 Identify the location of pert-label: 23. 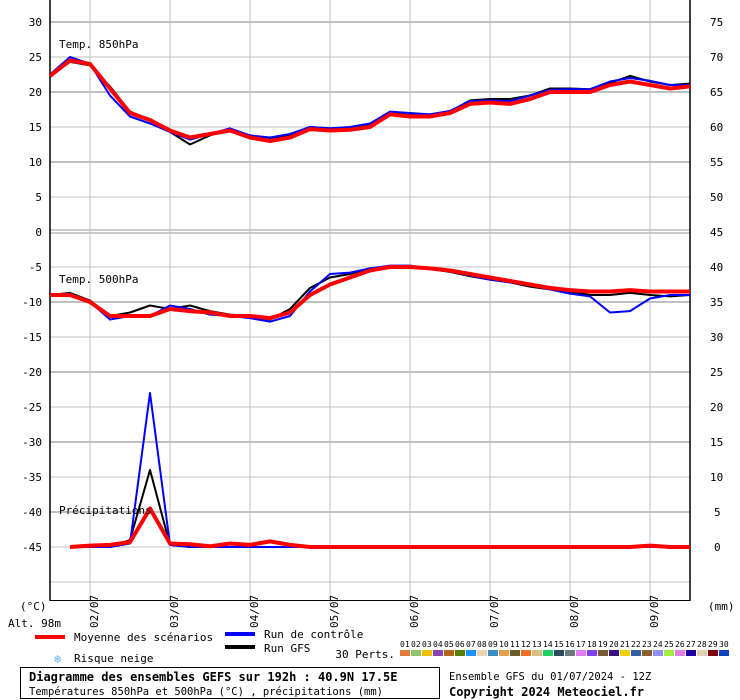
(647, 644).